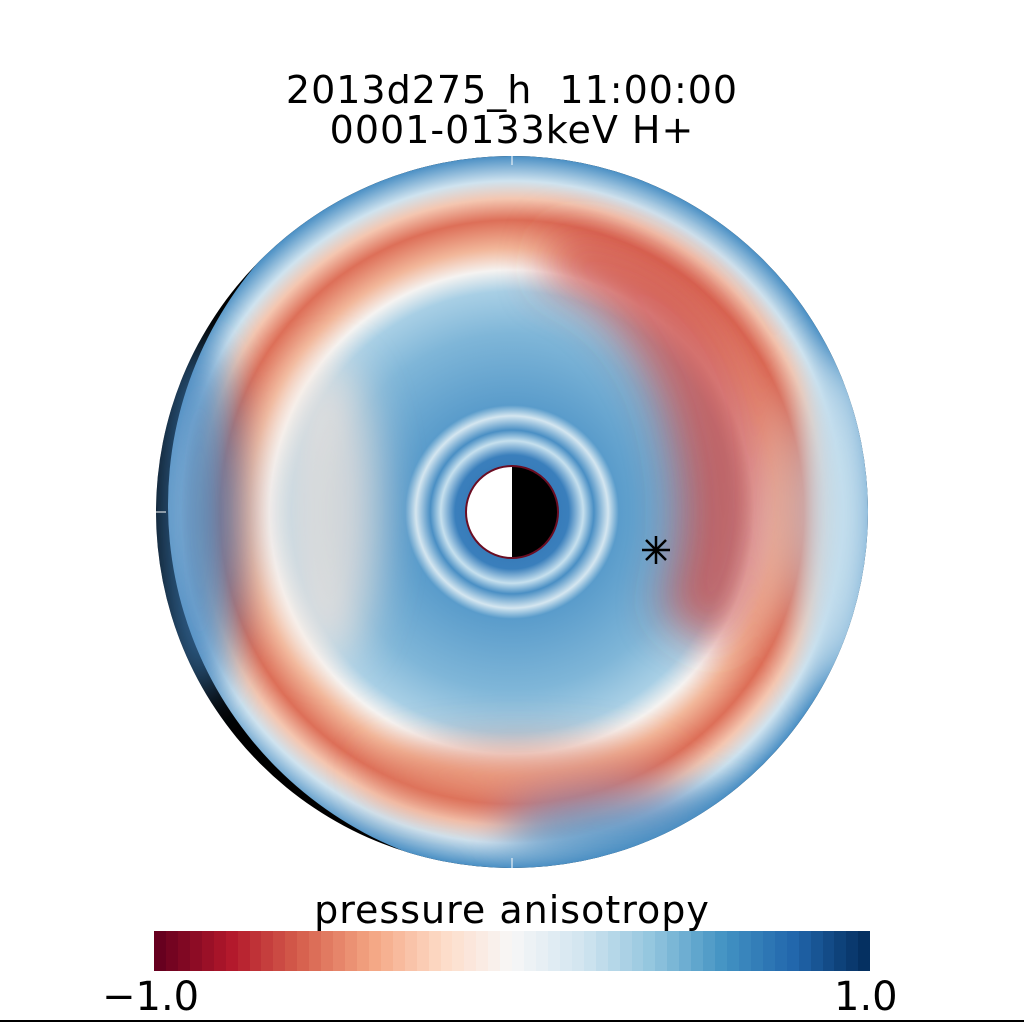  What do you see at coordinates (151, 997) in the screenshot?
I see `colorbar-min-label: −1.0` at bounding box center [151, 997].